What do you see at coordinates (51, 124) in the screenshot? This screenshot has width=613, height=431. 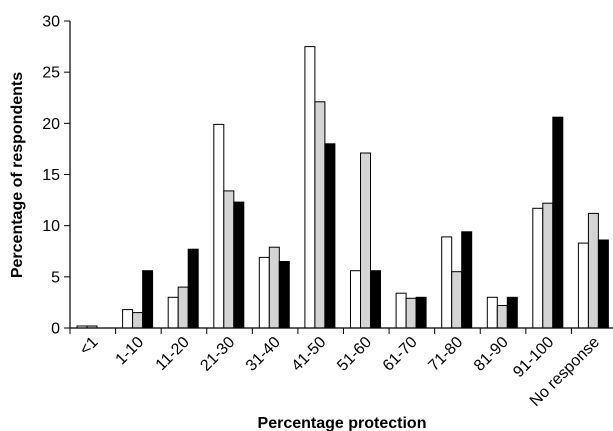 I see `y-tick-label: 20` at bounding box center [51, 124].